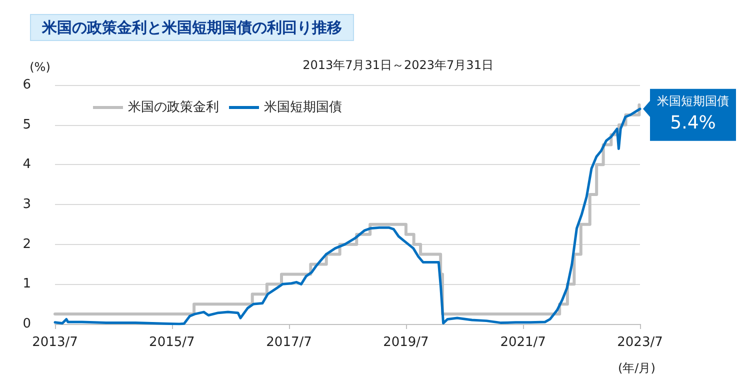  I want to click on legend-label: 米国の政策金利, so click(173, 107).